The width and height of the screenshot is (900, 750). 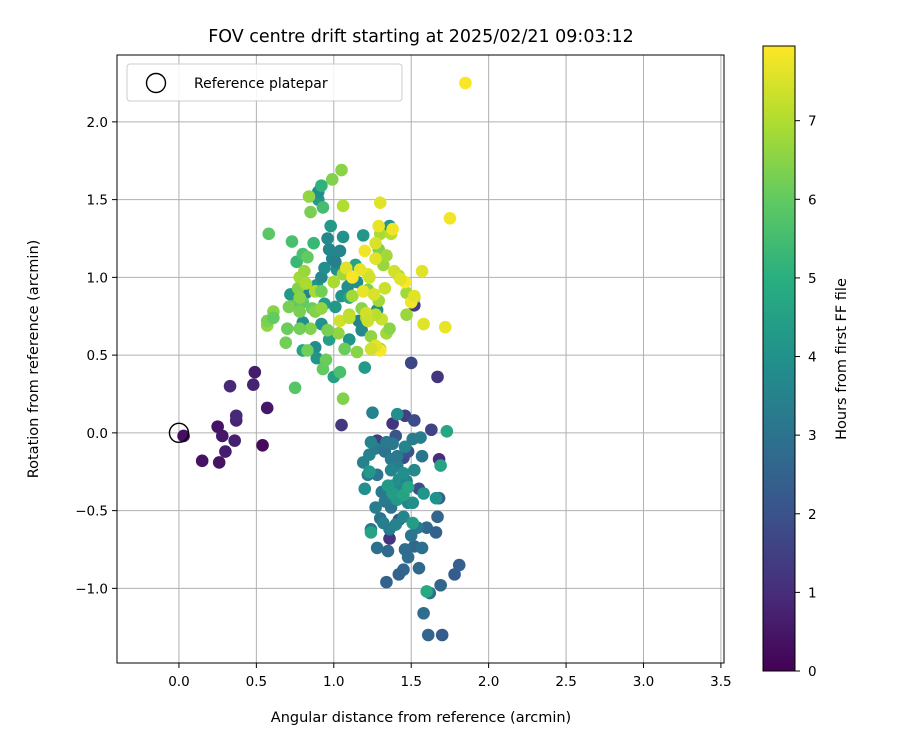 What do you see at coordinates (812, 122) in the screenshot?
I see `colorbar-tick-label: 7` at bounding box center [812, 122].